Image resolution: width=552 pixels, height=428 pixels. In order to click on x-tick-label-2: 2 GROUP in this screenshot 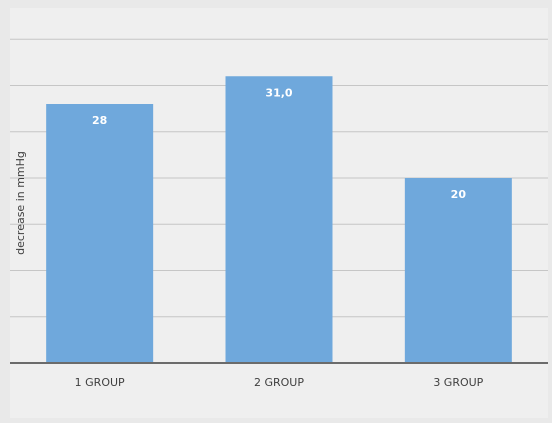, I will do `click(279, 382)`.